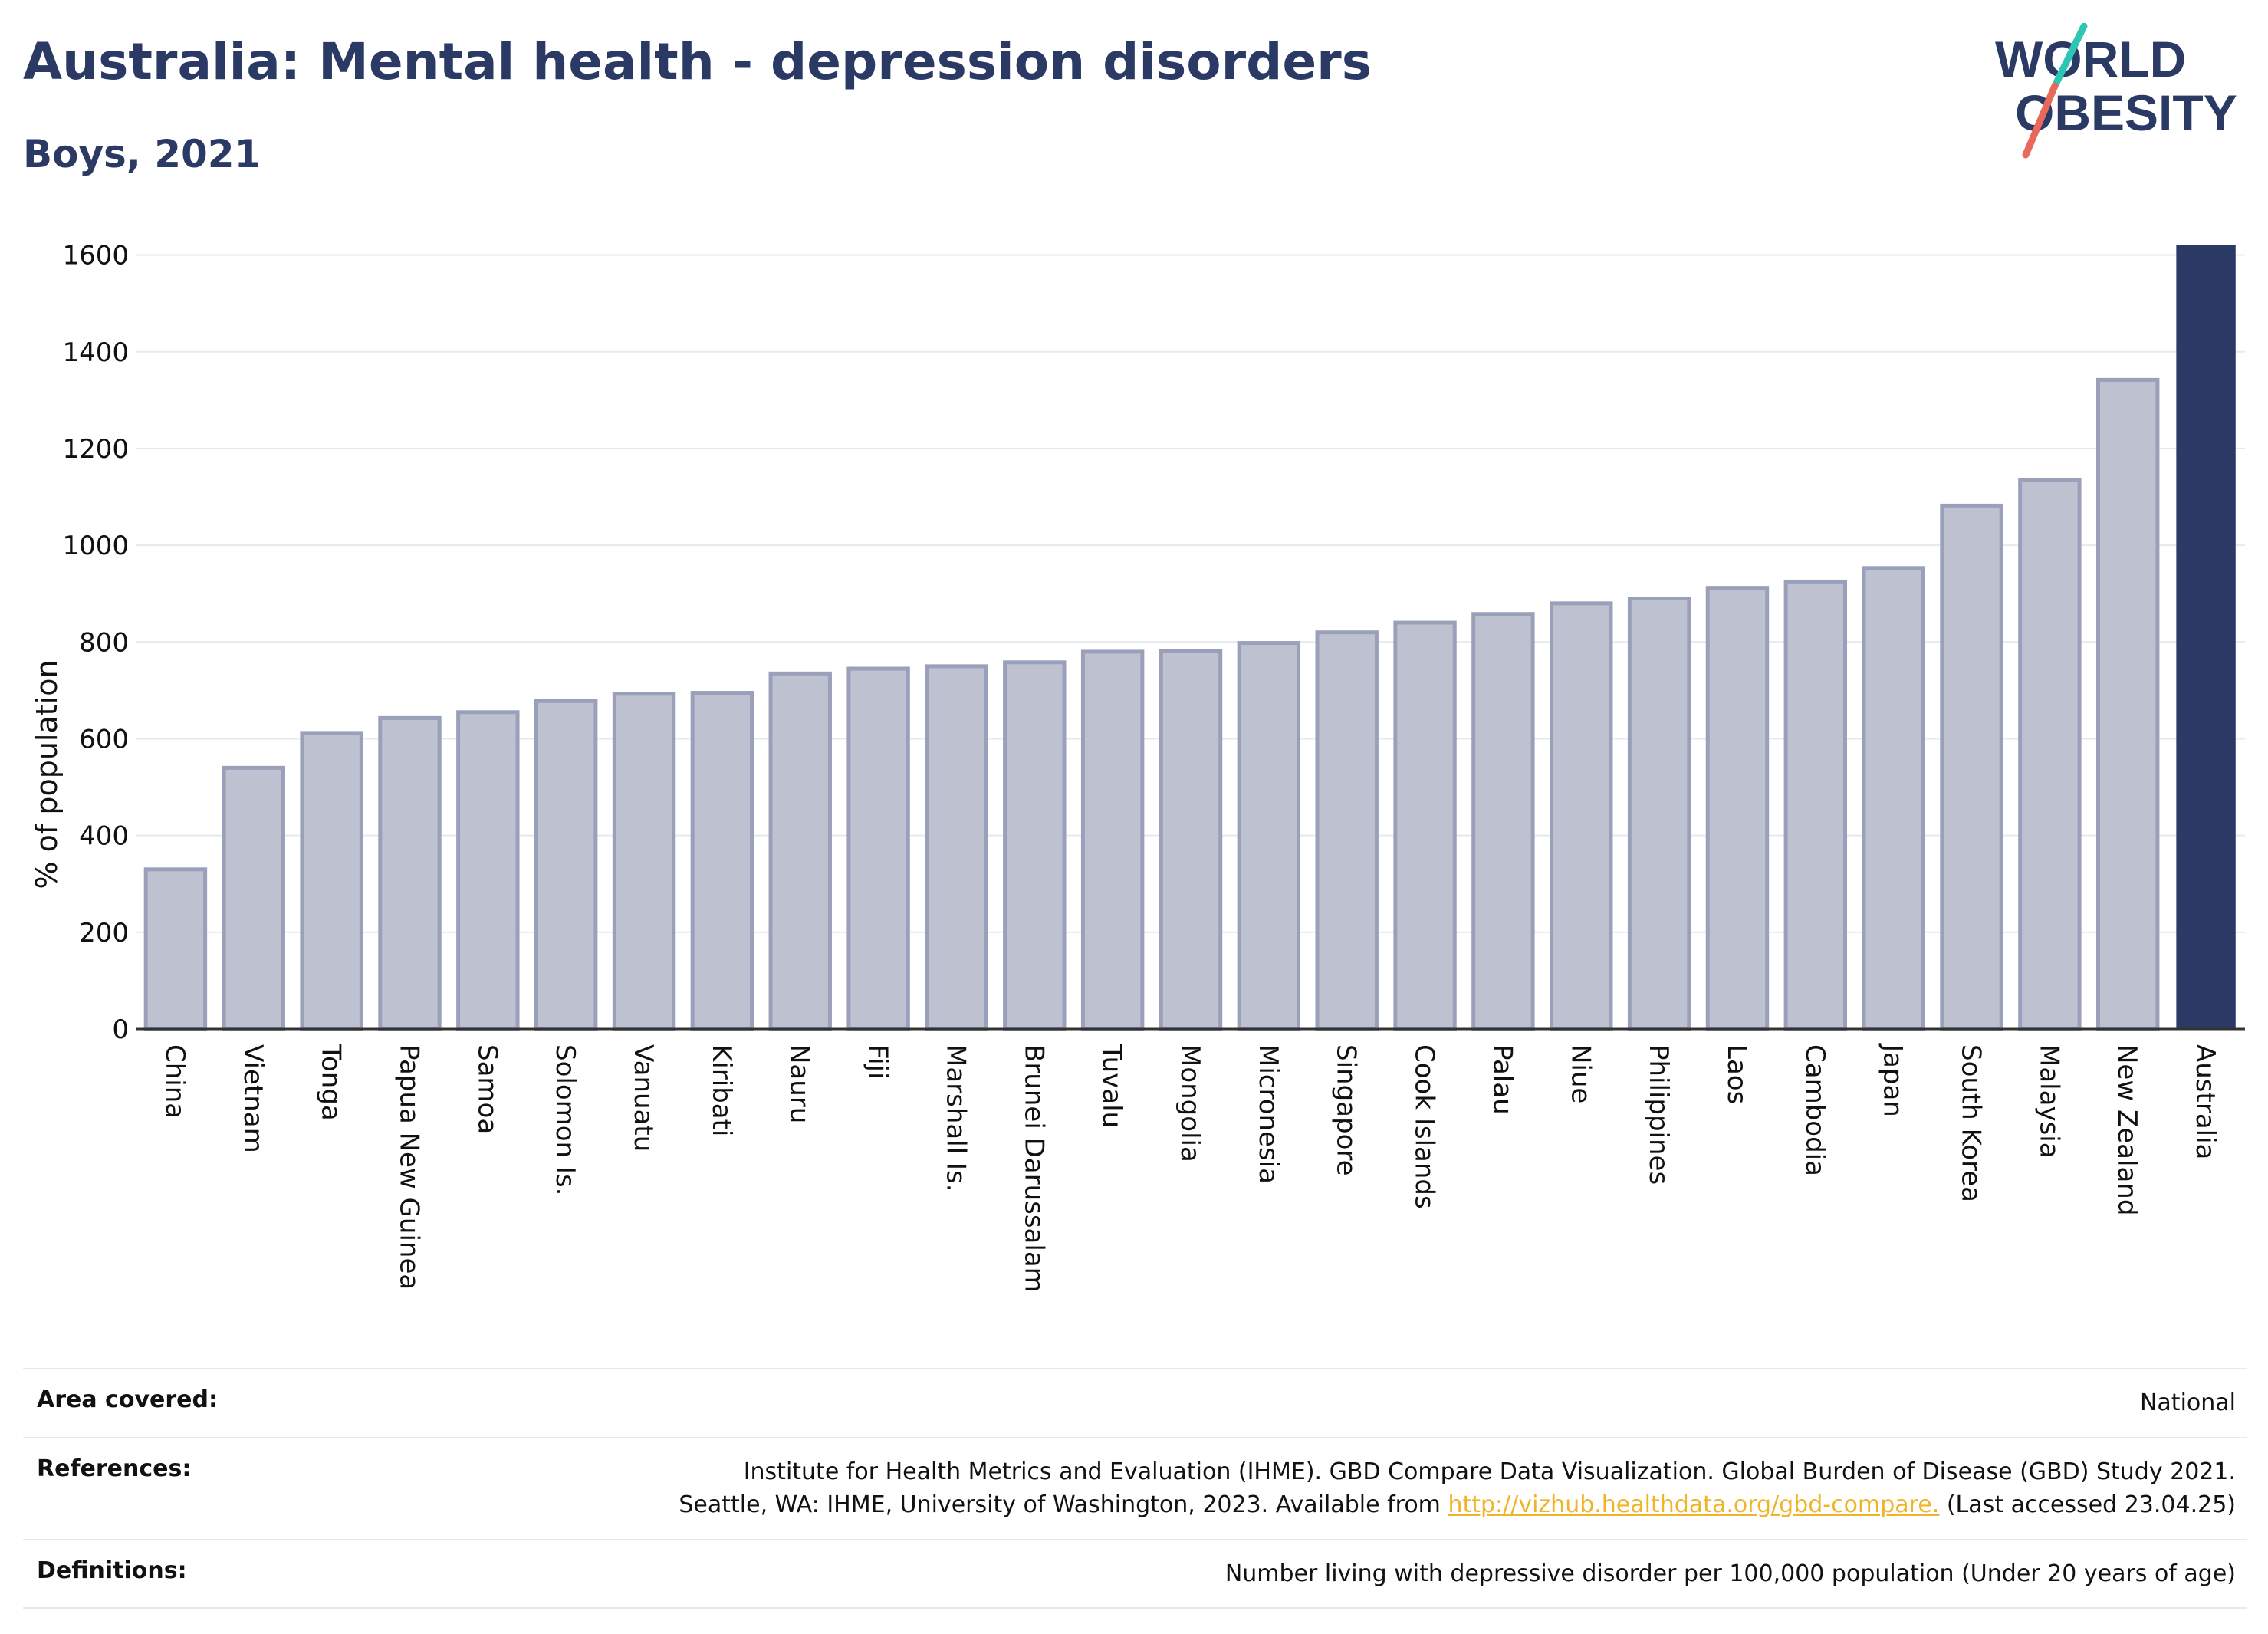 The width and height of the screenshot is (2268, 1634). What do you see at coordinates (1580, 1074) in the screenshot?
I see `x-tick-label: Niue` at bounding box center [1580, 1074].